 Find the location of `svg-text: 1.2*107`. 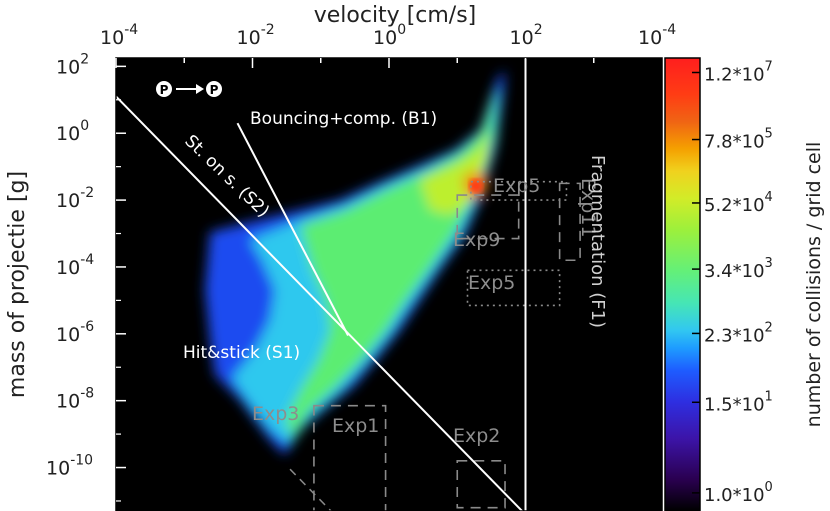

svg-text: 1.2*107 is located at coordinates (738, 72).